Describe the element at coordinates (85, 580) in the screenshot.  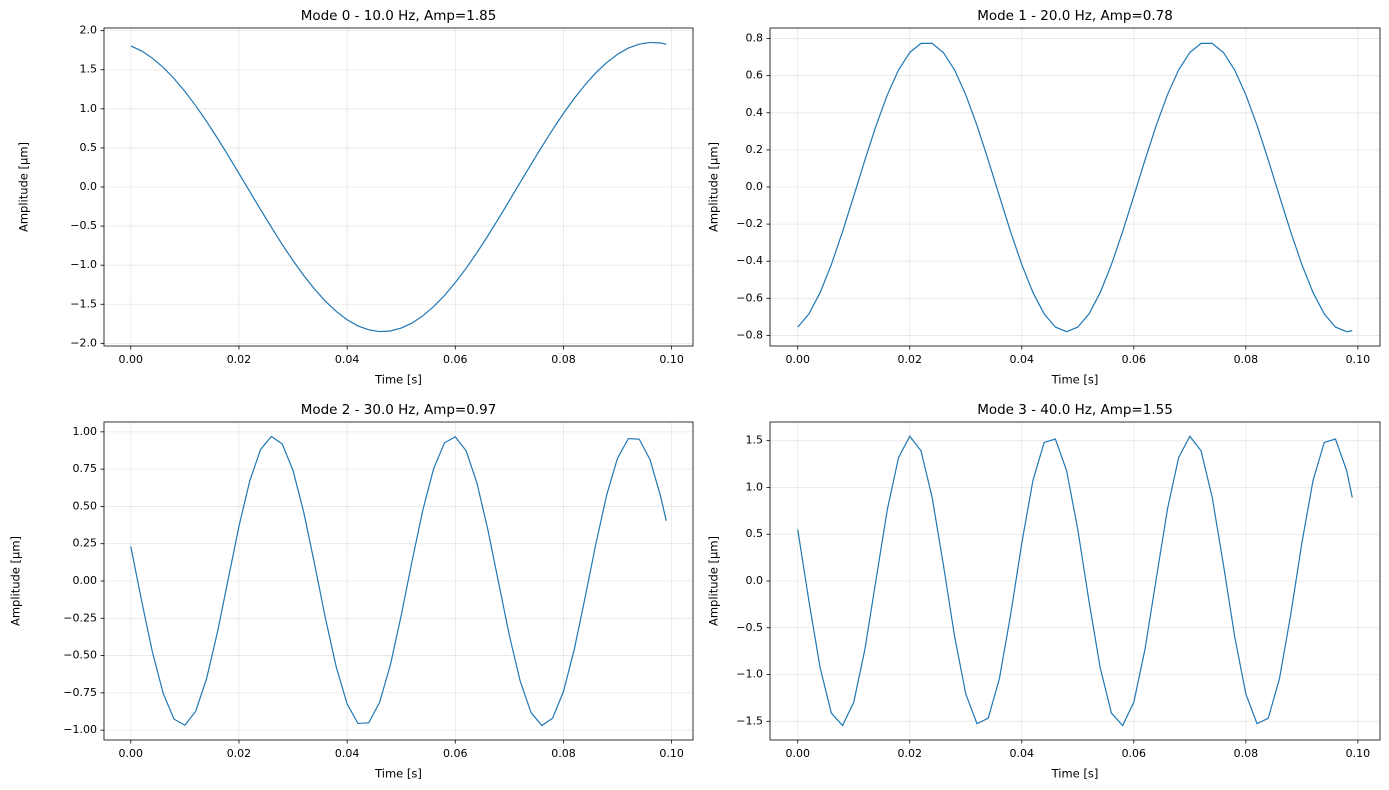
I see `y-tick-label: 0.00` at that location.